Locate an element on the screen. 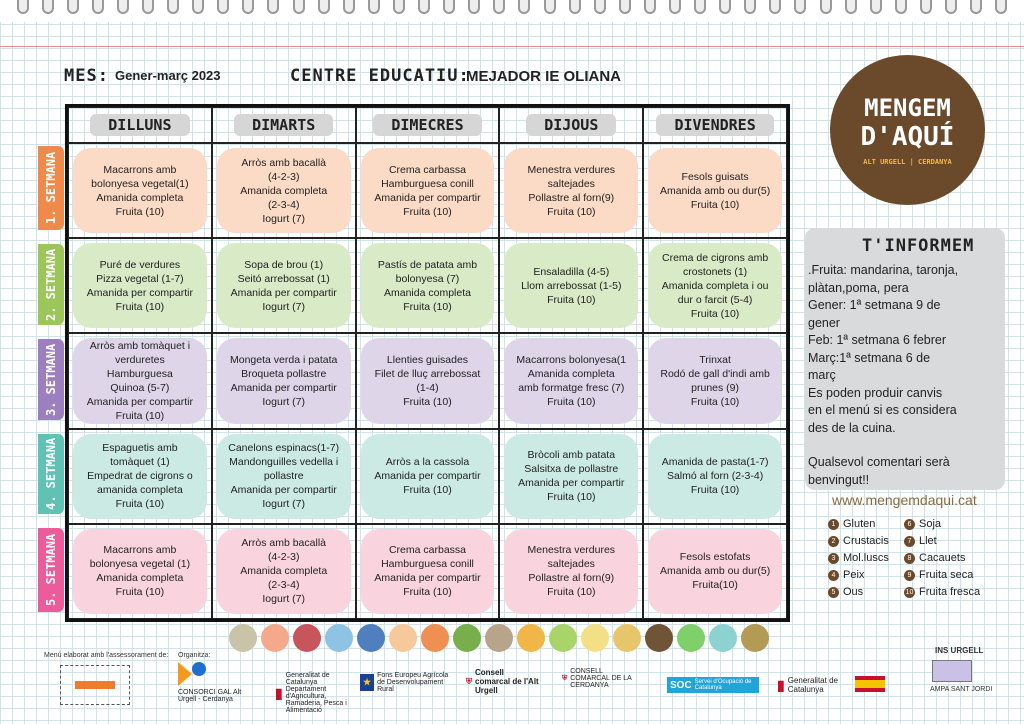 Image resolution: width=1024 pixels, height=724 pixels. week-tab-5: 5. SETMANA is located at coordinates (51, 570).